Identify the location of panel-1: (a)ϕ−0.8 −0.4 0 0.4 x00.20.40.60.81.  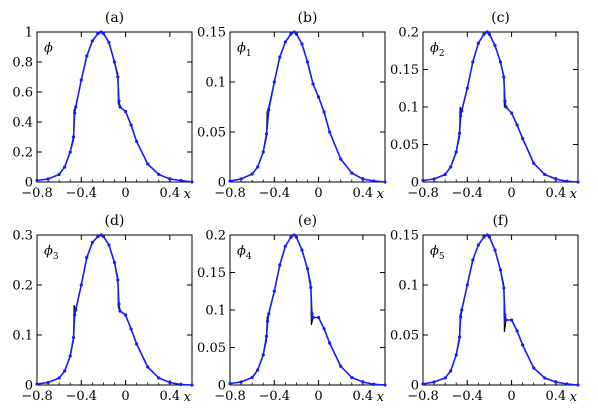
(103, 106).